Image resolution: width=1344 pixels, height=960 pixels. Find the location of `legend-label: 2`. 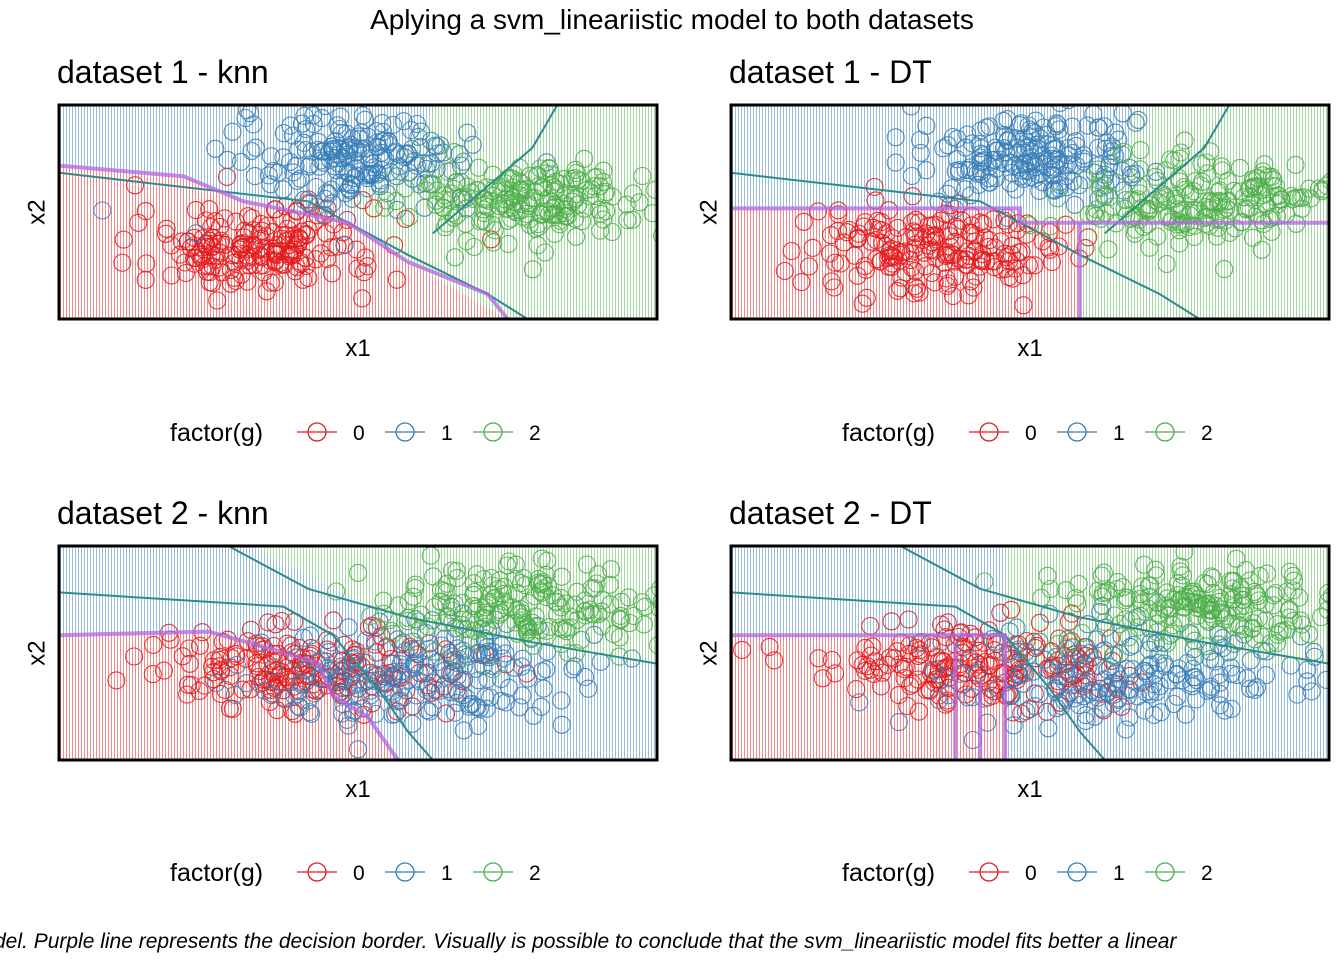

legend-label: 2 is located at coordinates (1207, 433).